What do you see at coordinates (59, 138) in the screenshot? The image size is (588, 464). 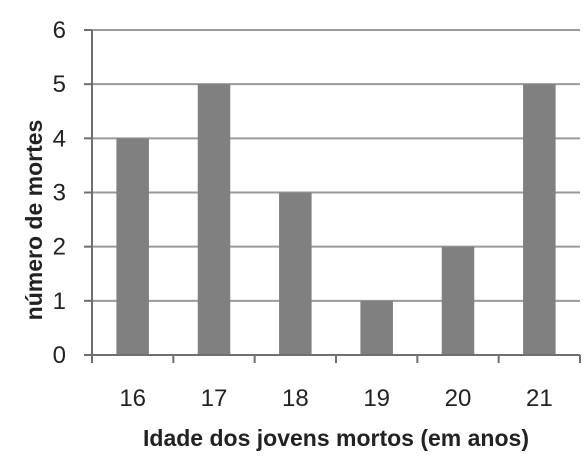 I see `y-tick-label: 4` at bounding box center [59, 138].